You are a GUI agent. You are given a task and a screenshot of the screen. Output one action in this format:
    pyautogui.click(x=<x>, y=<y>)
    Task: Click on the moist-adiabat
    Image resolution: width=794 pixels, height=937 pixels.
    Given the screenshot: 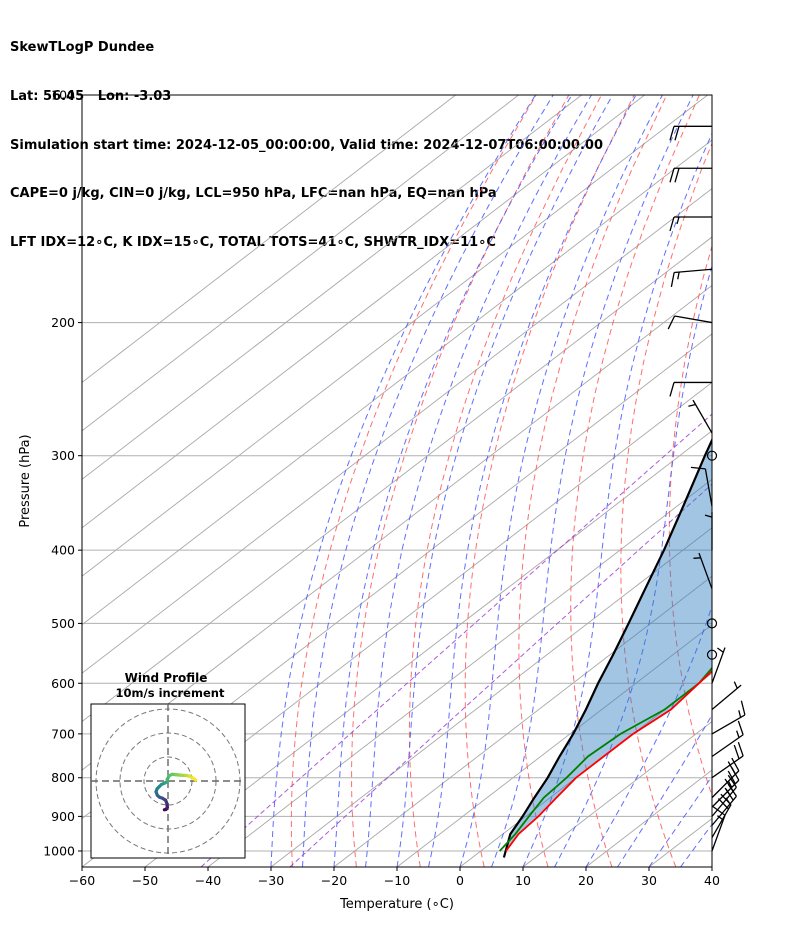 What is the action you would take?
    pyautogui.click(x=648, y=735)
    